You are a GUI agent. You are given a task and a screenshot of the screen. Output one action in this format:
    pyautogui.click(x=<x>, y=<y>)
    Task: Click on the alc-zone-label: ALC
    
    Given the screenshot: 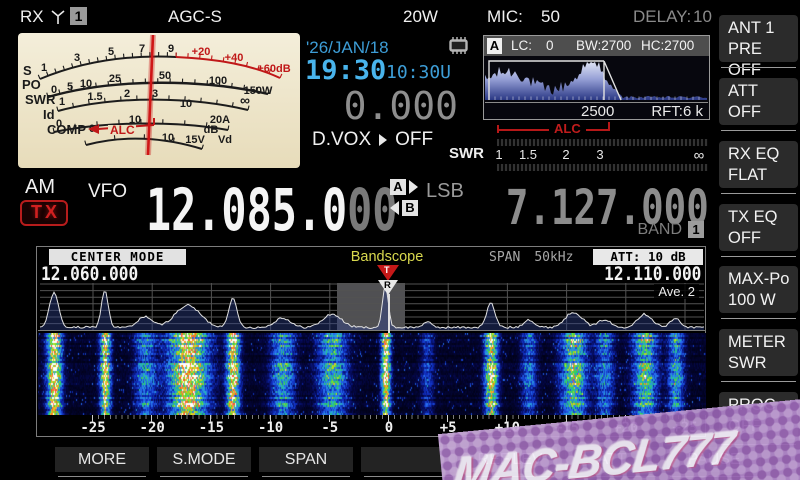 What is the action you would take?
    pyautogui.click(x=122, y=130)
    